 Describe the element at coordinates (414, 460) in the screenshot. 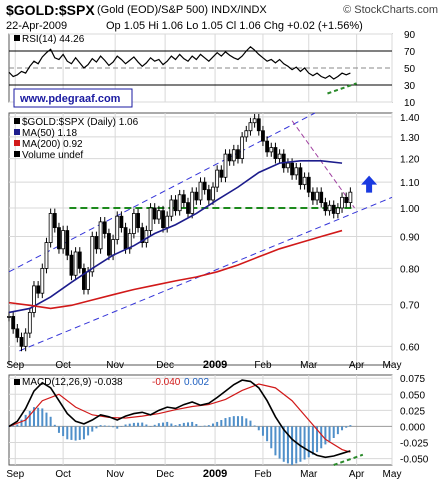

I see `macd-tick-label: -0.050` at that location.